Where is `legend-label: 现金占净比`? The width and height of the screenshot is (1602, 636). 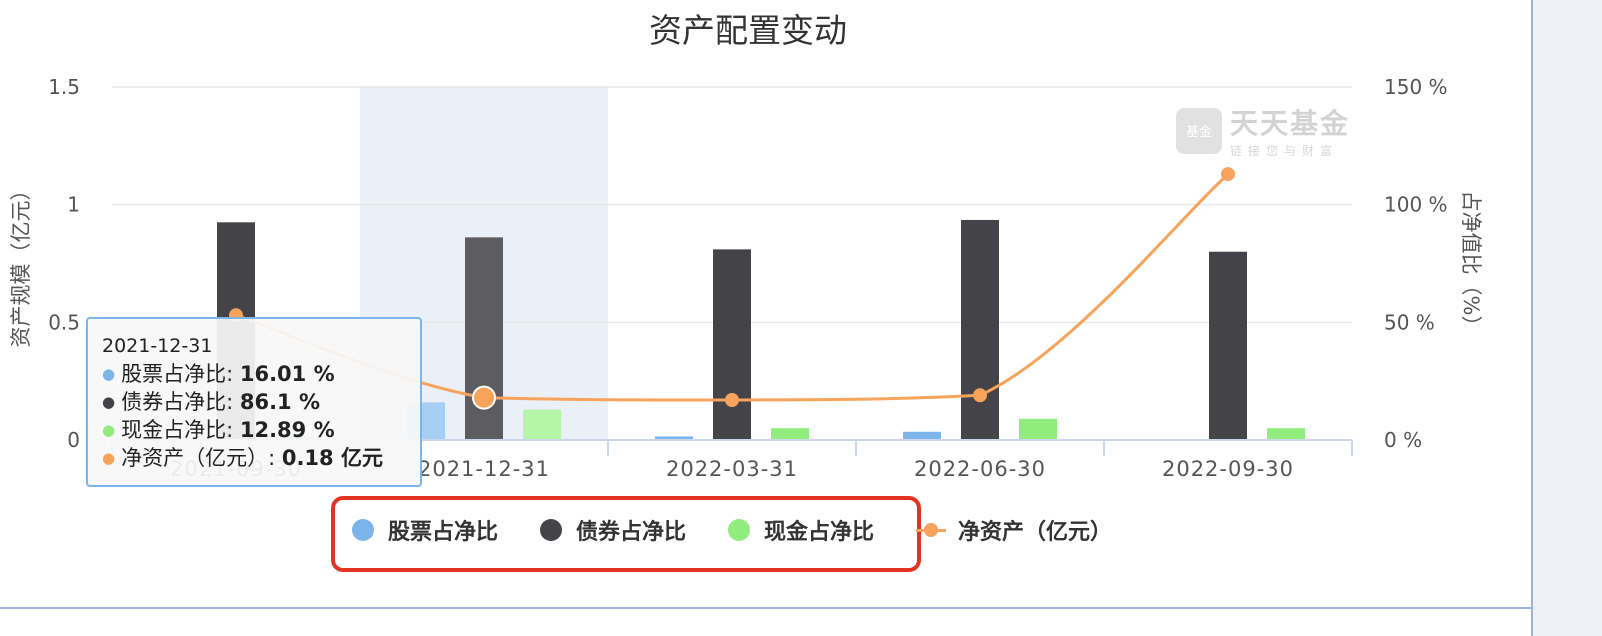 legend-label: 现金占净比 is located at coordinates (819, 532).